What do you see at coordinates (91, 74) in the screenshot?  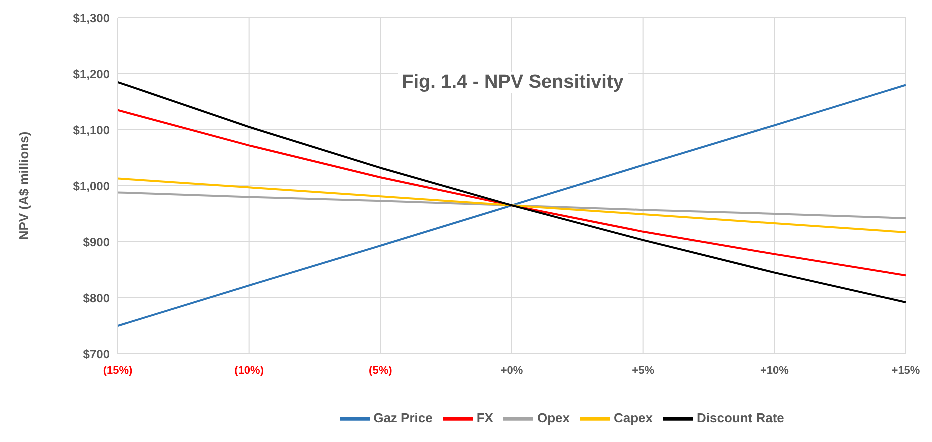 I see `y-tick-label: $1,200` at bounding box center [91, 74].